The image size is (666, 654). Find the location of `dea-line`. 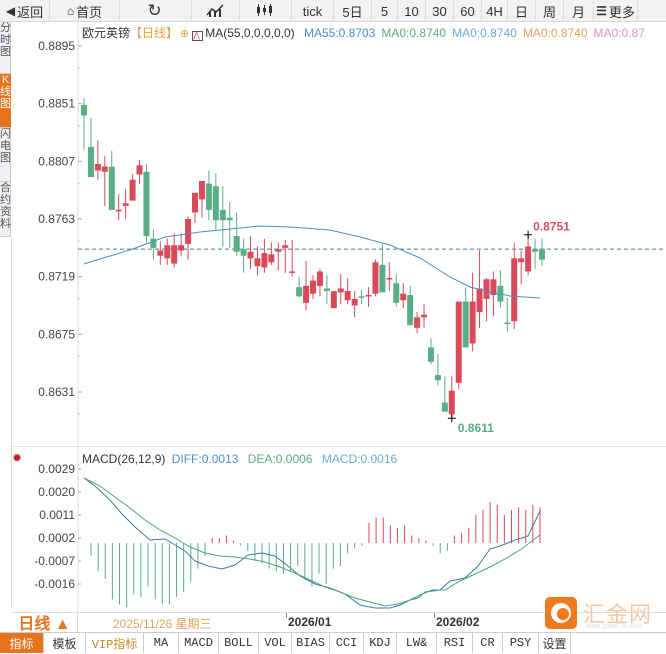

dea-line is located at coordinates (312, 542).